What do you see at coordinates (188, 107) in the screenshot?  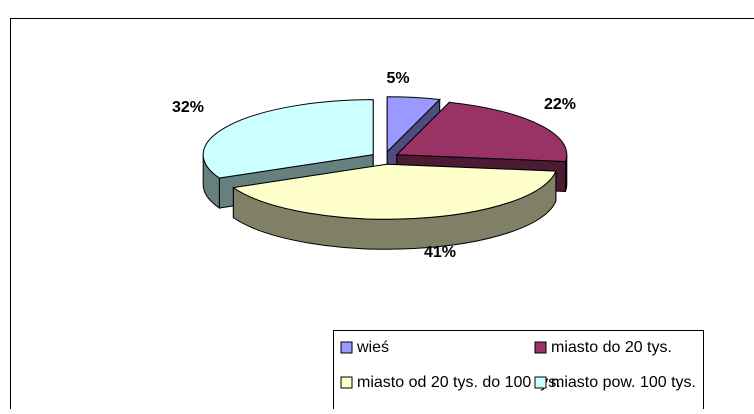 I see `data-label: 32%` at bounding box center [188, 107].